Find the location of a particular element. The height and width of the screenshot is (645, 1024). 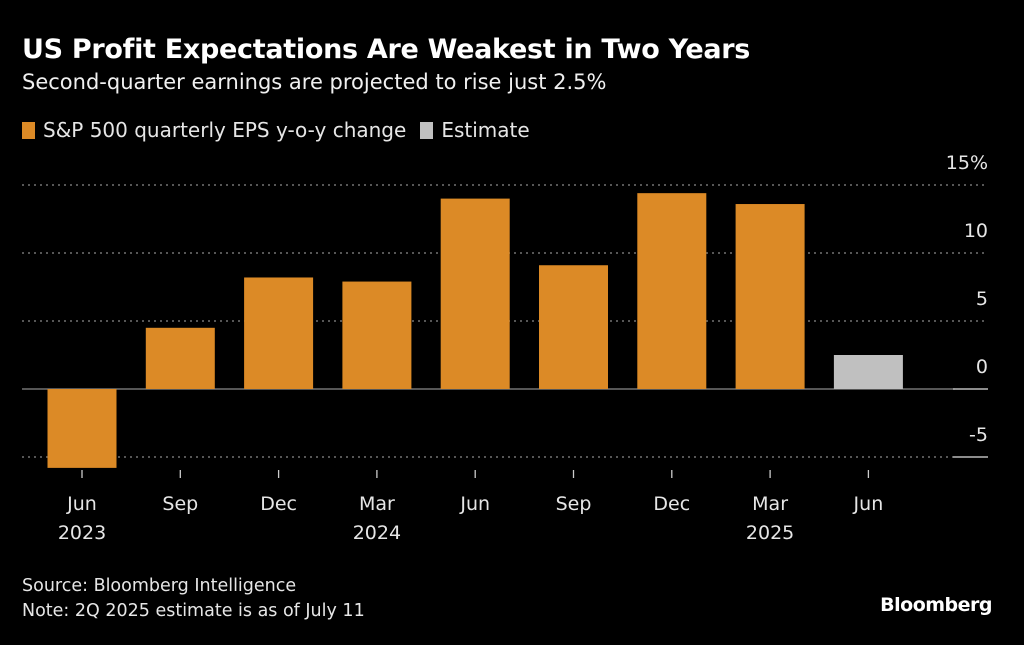

bloomberg-logo: Bloomberg is located at coordinates (936, 605).